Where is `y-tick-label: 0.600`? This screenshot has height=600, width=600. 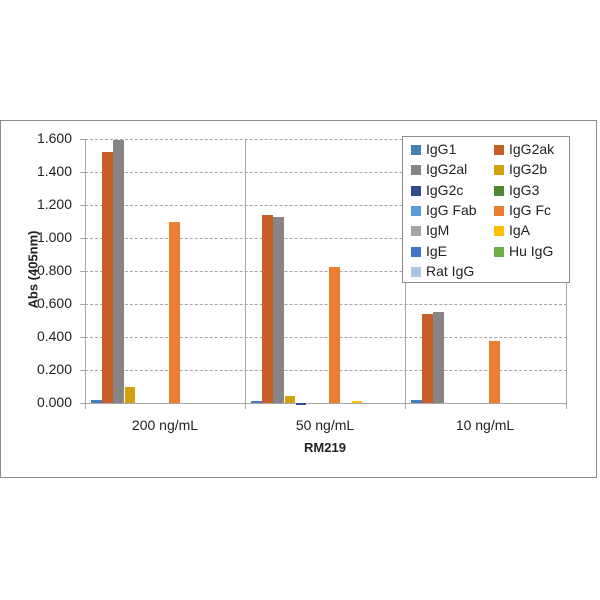 y-tick-label: 0.600 is located at coordinates (54, 303).